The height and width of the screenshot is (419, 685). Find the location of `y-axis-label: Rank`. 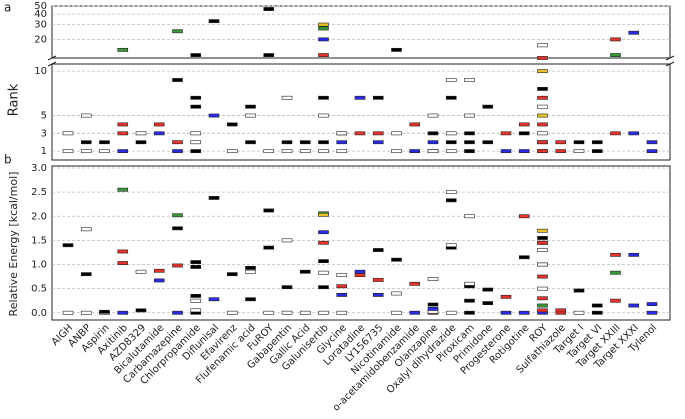

y-axis-label: Rank is located at coordinates (14, 99).